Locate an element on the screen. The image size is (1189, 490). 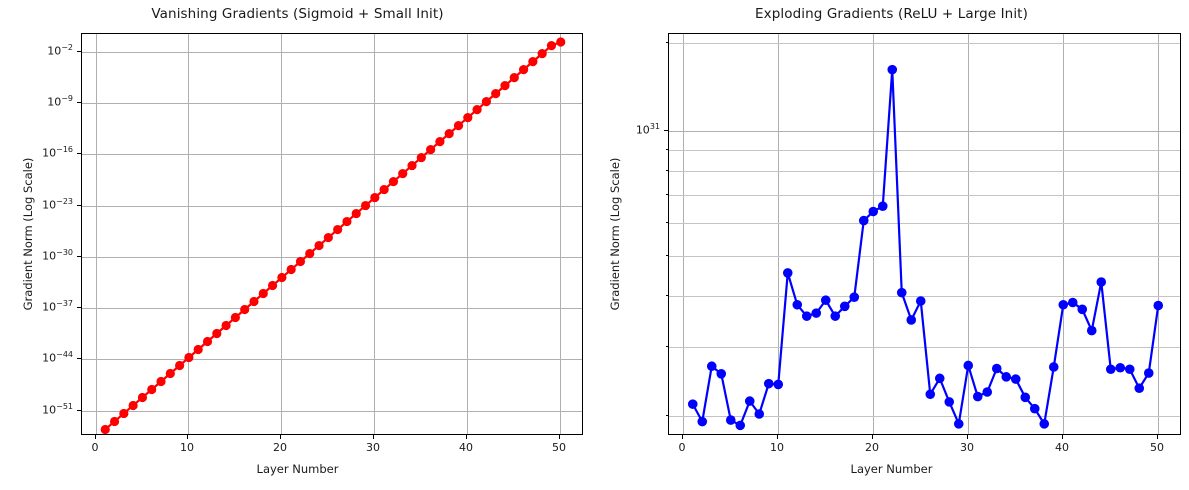
gridline-y-major is located at coordinates (924, 131).